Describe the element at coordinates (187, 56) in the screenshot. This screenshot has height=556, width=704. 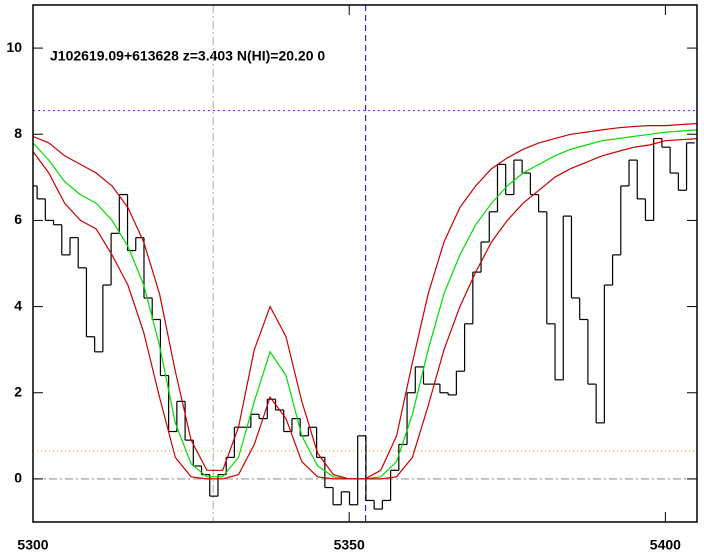
I see `chart-title: J102619.09+613628 z=3.403 N(HI)=20.20 0` at that location.